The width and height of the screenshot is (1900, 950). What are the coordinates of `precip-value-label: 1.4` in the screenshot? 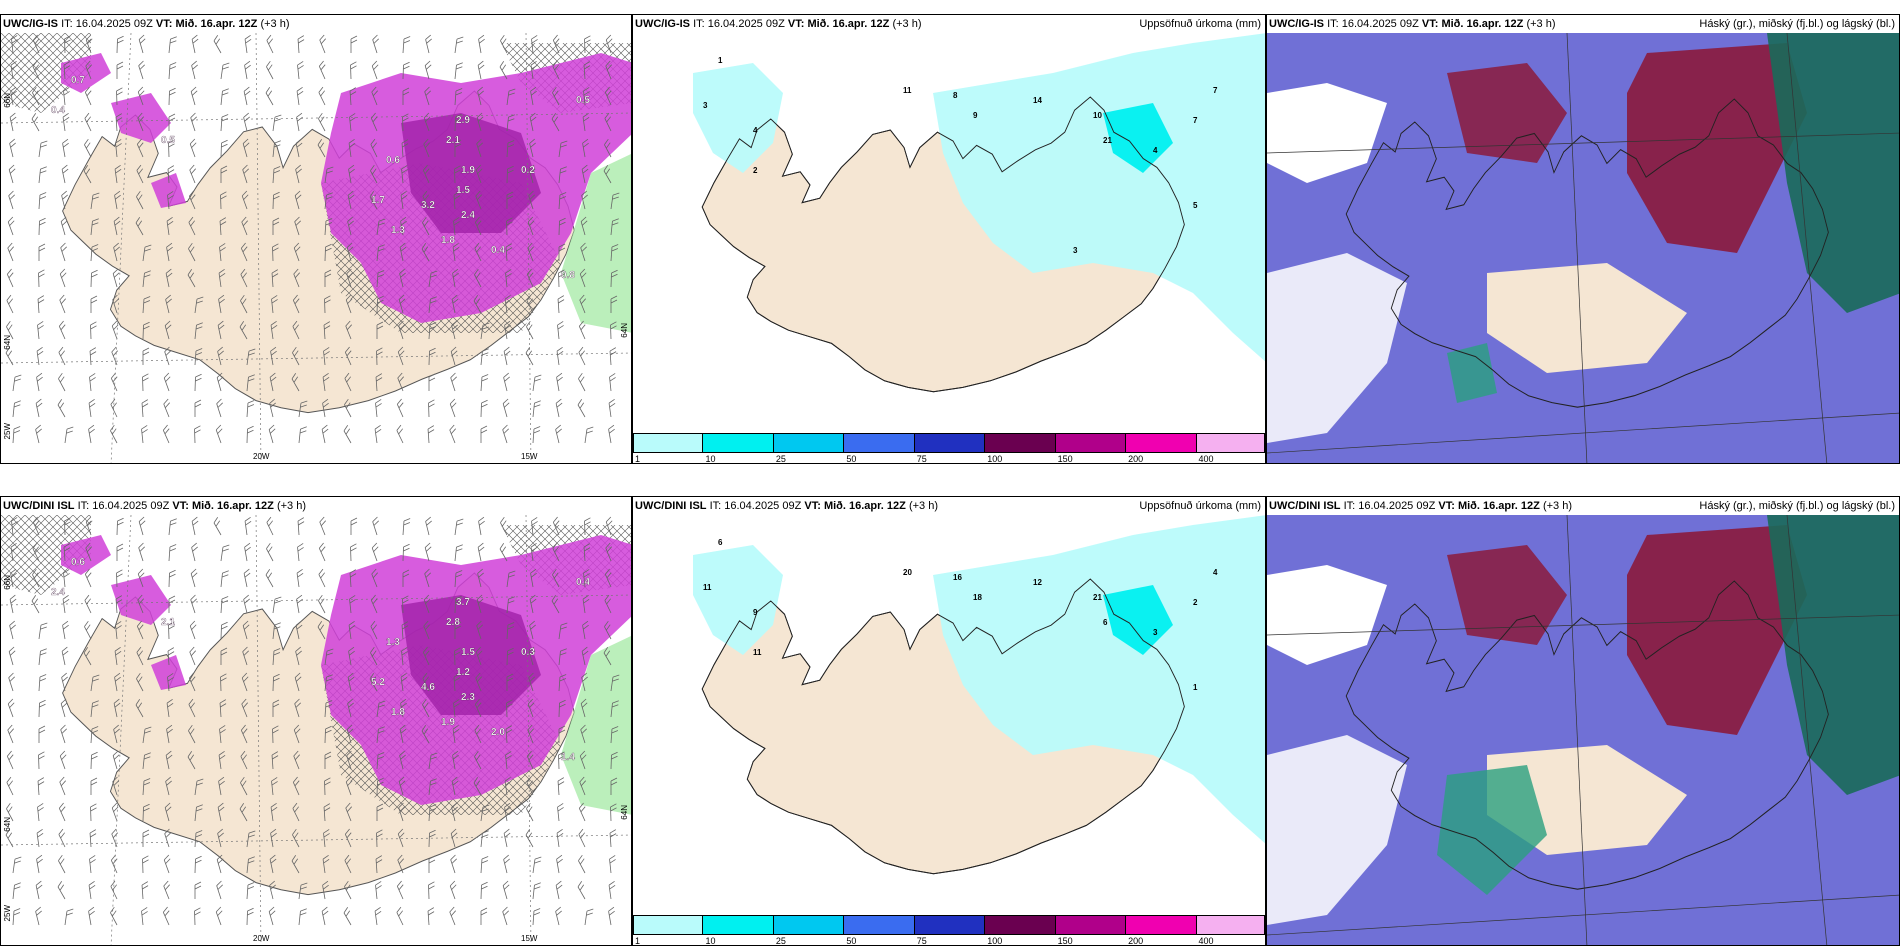 It's located at (568, 757).